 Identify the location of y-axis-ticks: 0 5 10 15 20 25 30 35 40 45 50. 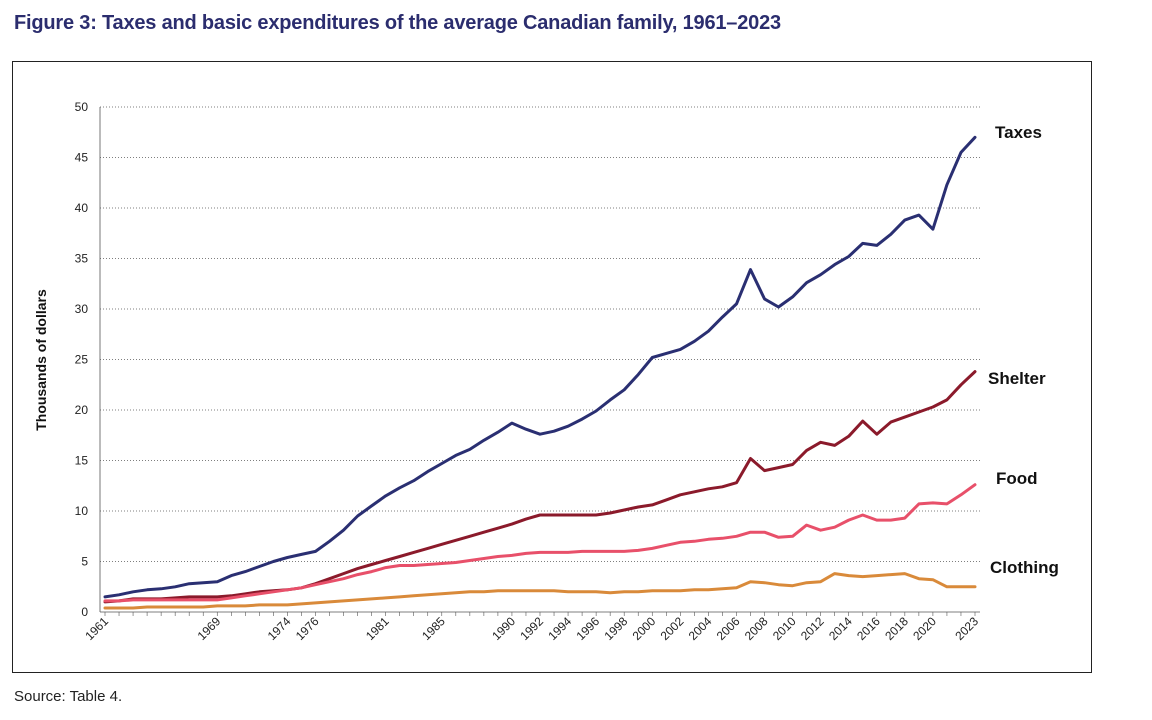
(82, 359).